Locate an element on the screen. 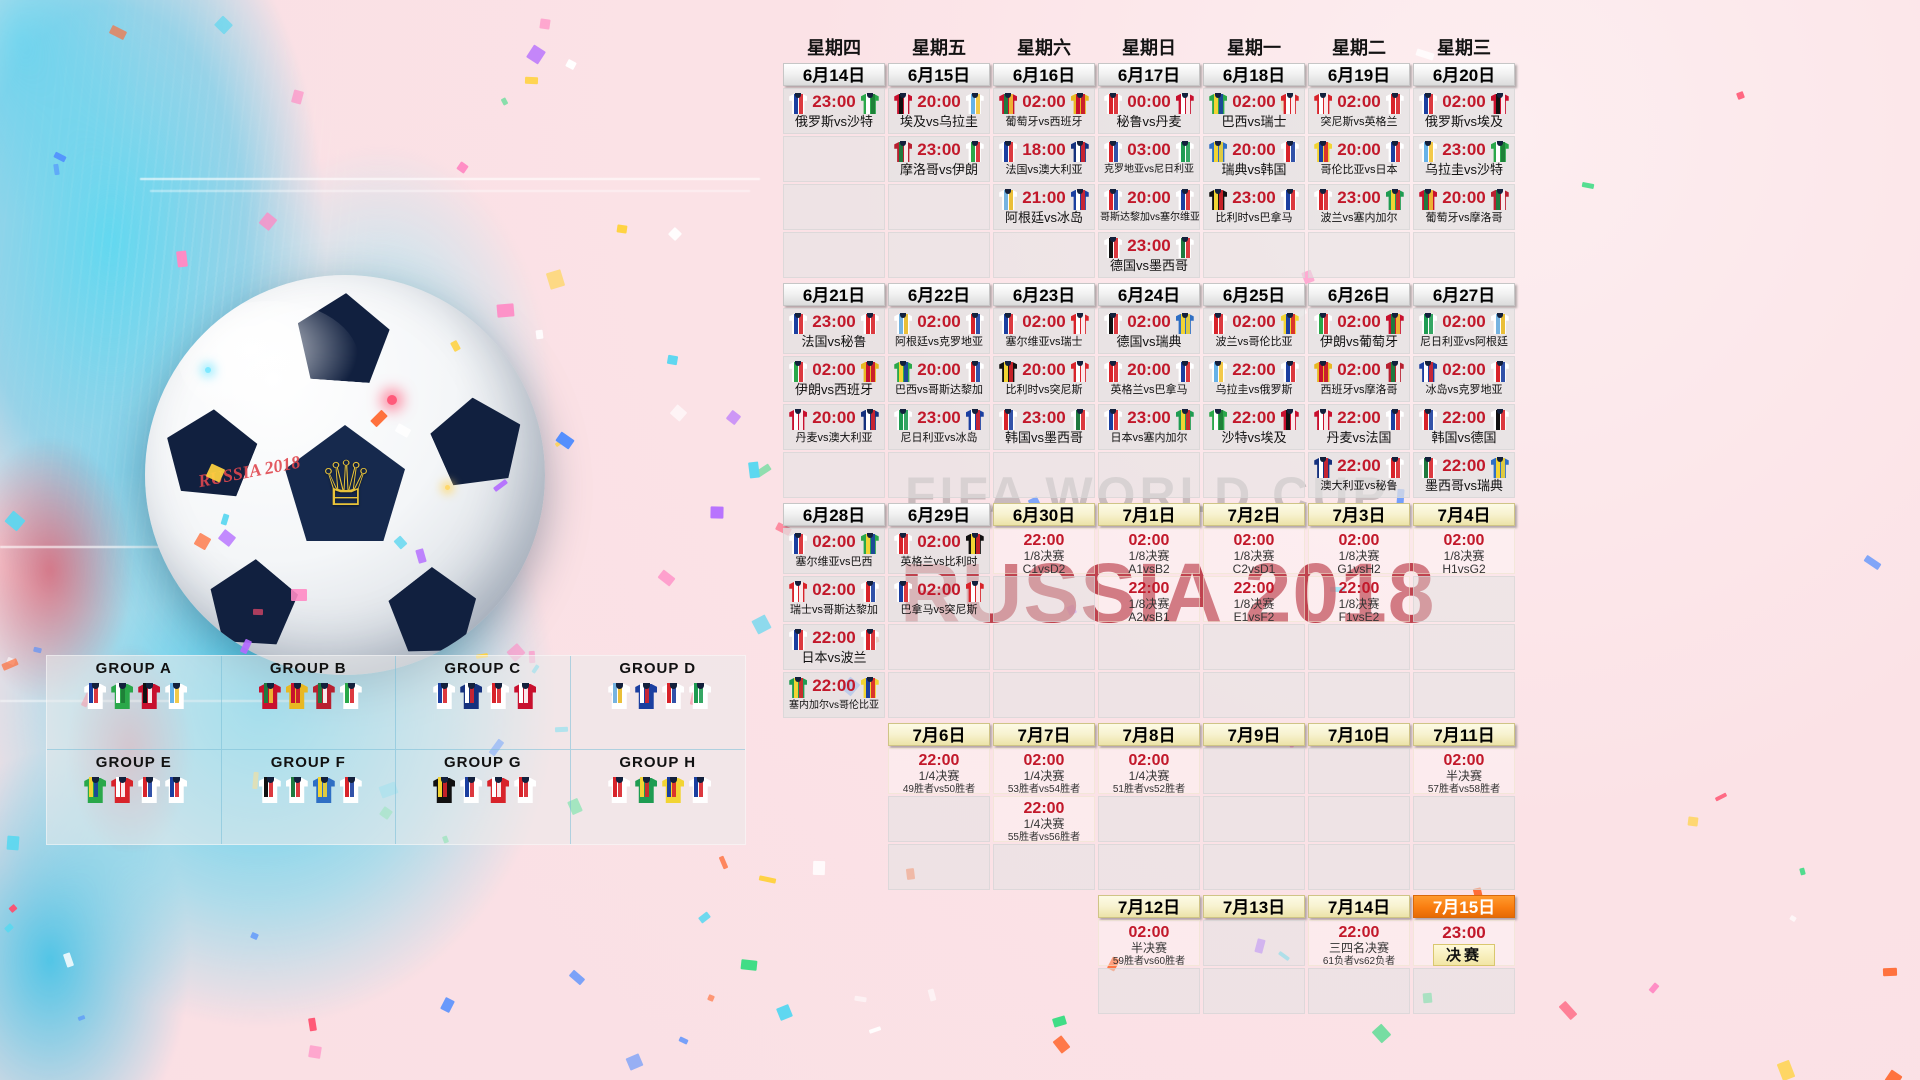 Image resolution: width=1920 pixels, height=1080 pixels. day-column-7月9日: 7月9日 is located at coordinates (1254, 807).